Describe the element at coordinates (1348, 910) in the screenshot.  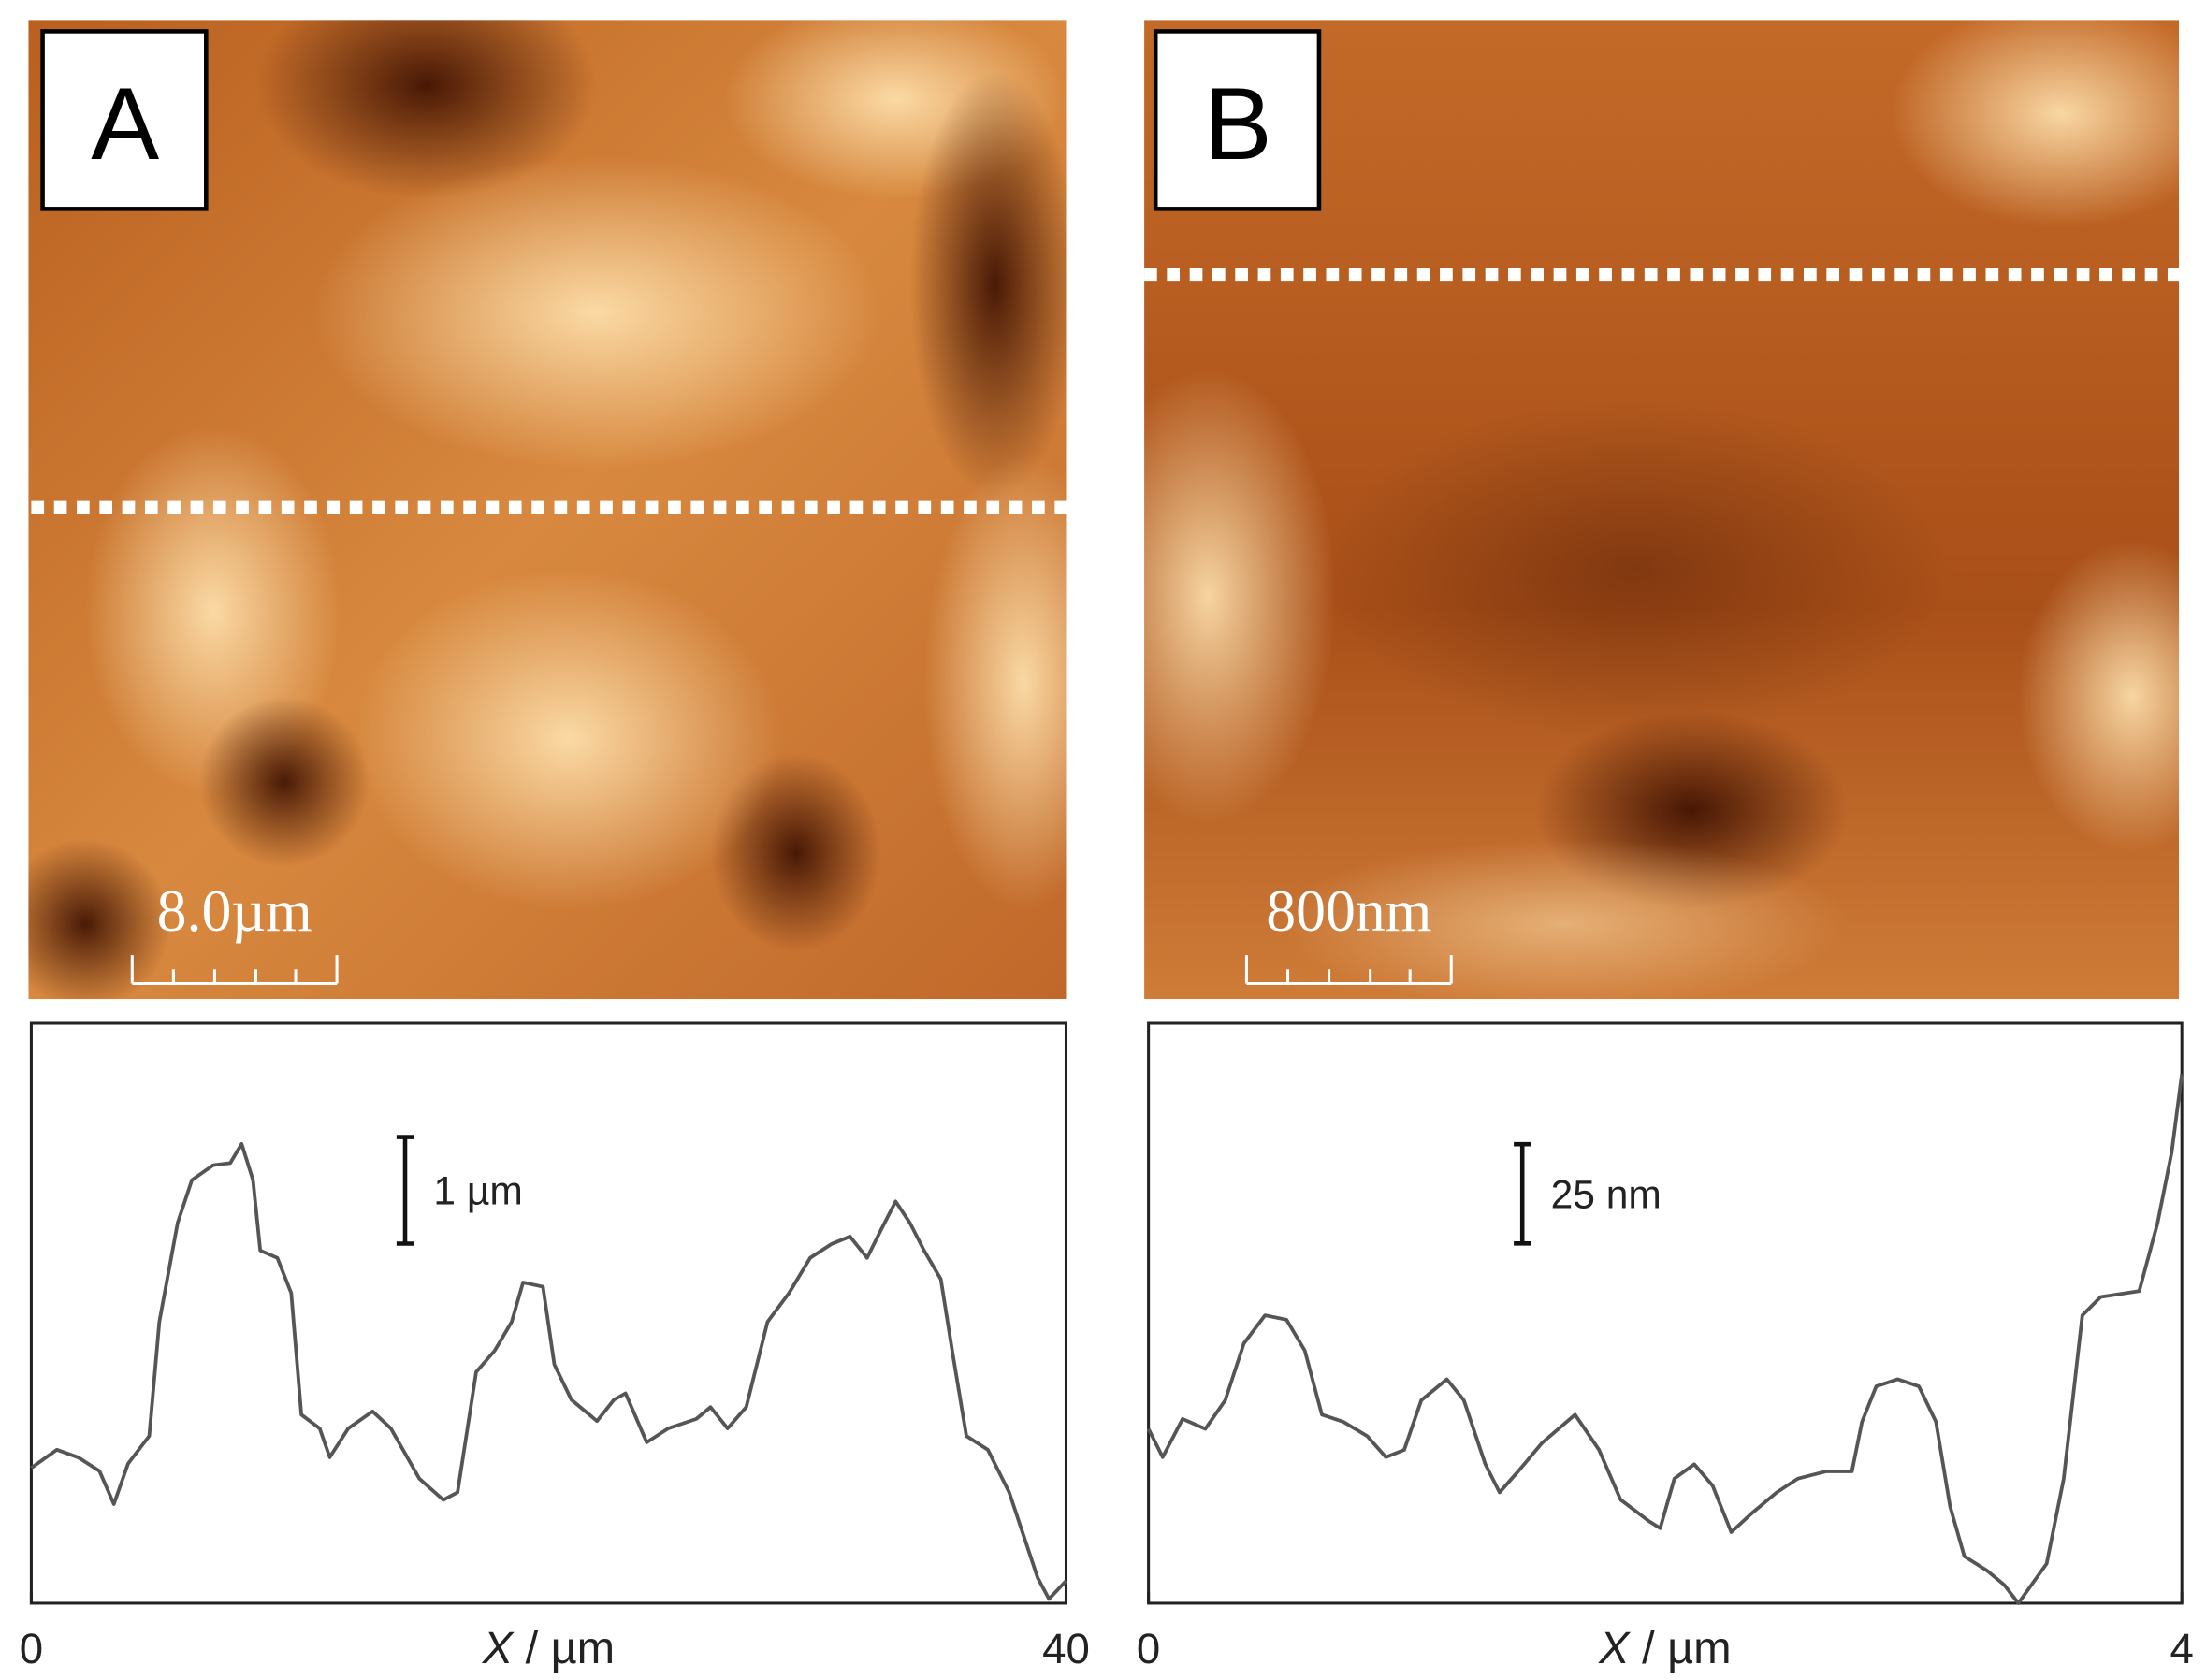
I see `scale-bar-label: 800nm` at that location.